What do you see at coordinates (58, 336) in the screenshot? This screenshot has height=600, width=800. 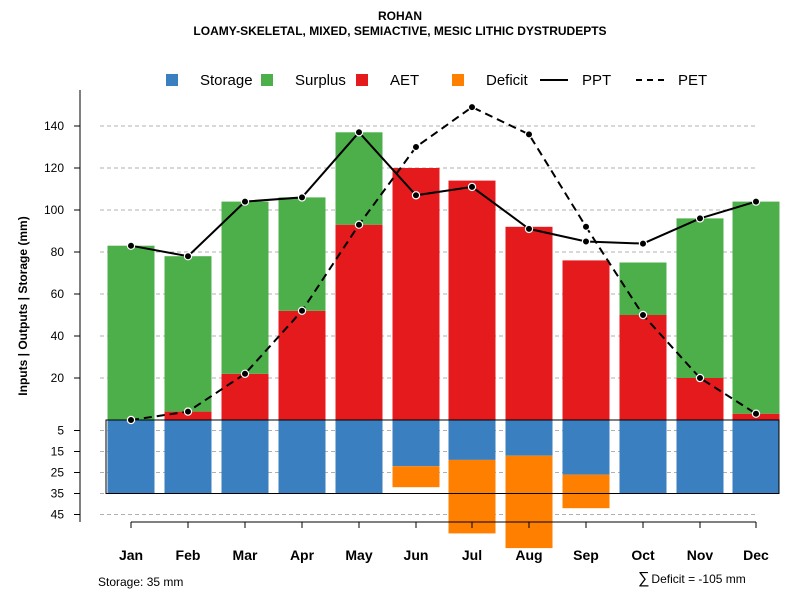 I see `y-tick-label: 40` at bounding box center [58, 336].